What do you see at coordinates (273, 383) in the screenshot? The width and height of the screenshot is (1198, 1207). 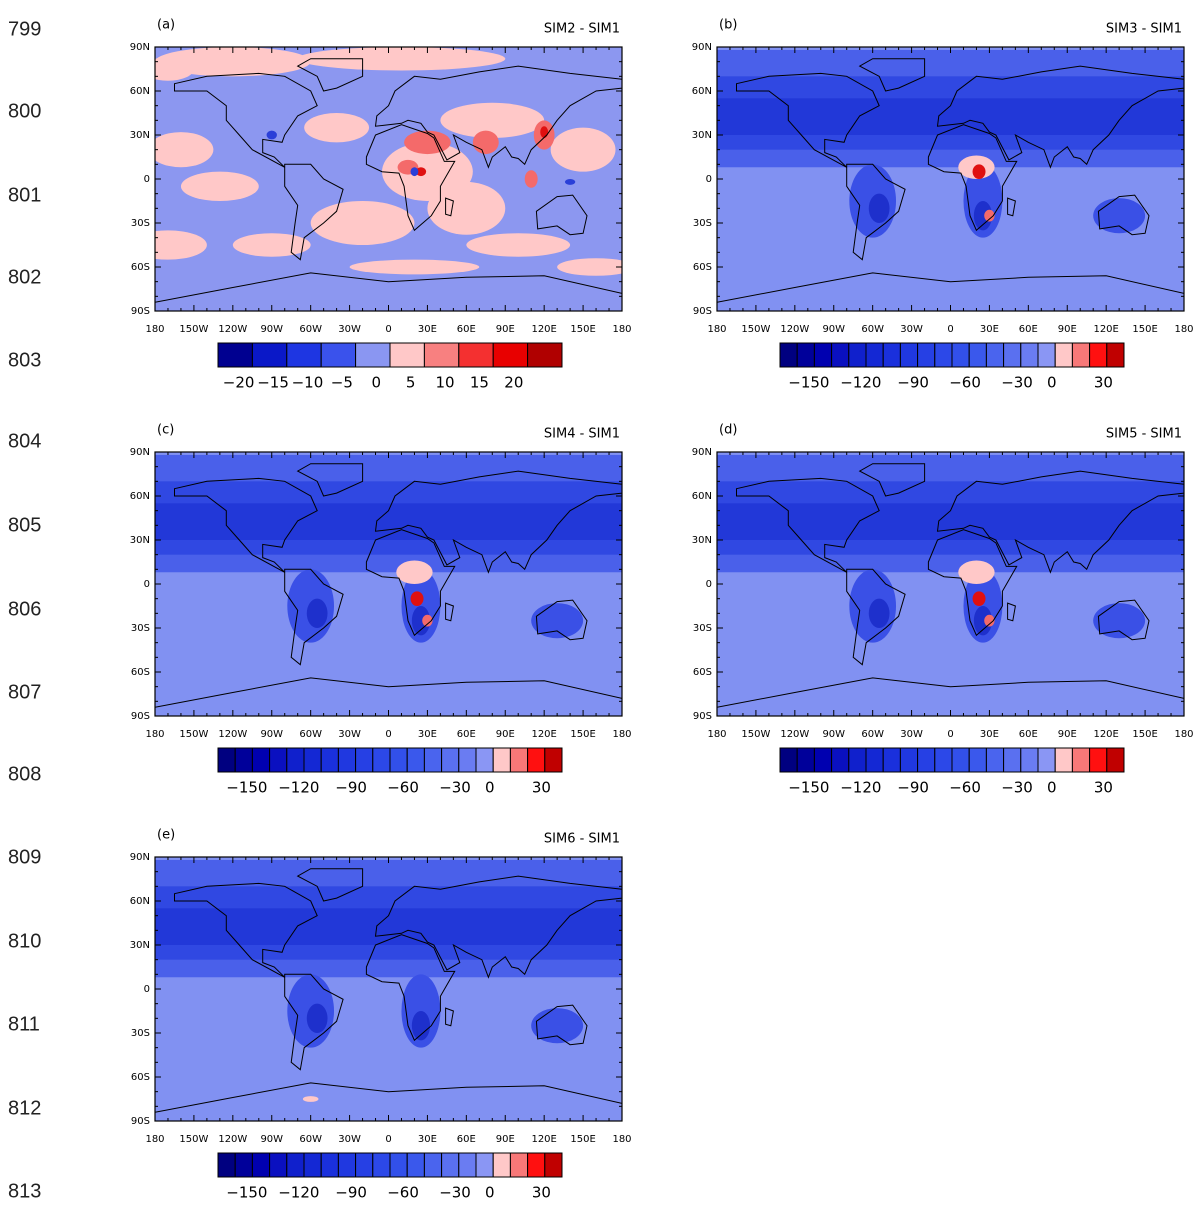 I see `colorbar-label: −15` at bounding box center [273, 383].